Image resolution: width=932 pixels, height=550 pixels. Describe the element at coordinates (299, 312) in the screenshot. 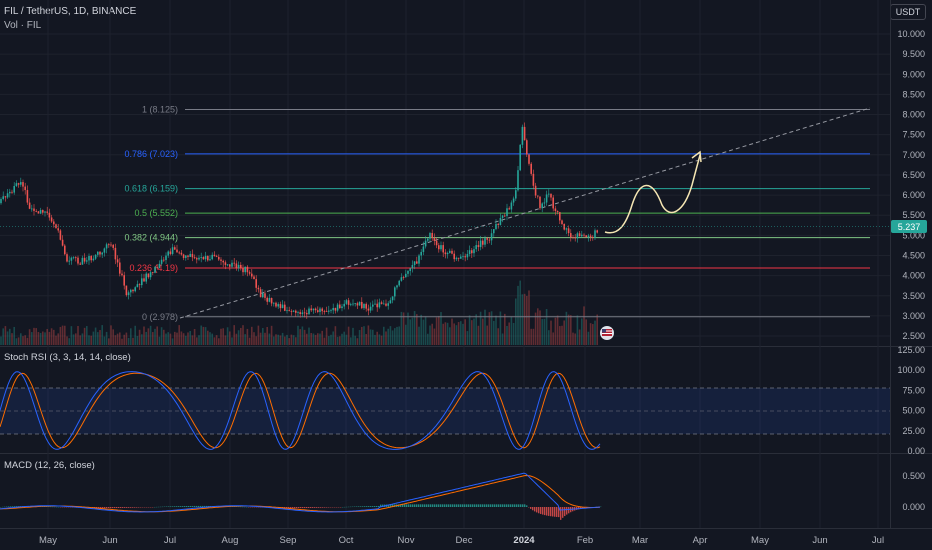

I see `volume-bars` at that location.